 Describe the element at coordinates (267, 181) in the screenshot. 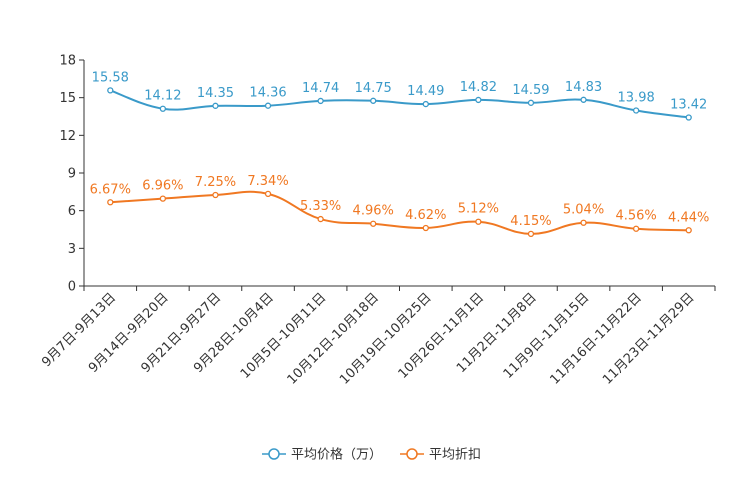

I see `data-label: 7.34%` at that location.